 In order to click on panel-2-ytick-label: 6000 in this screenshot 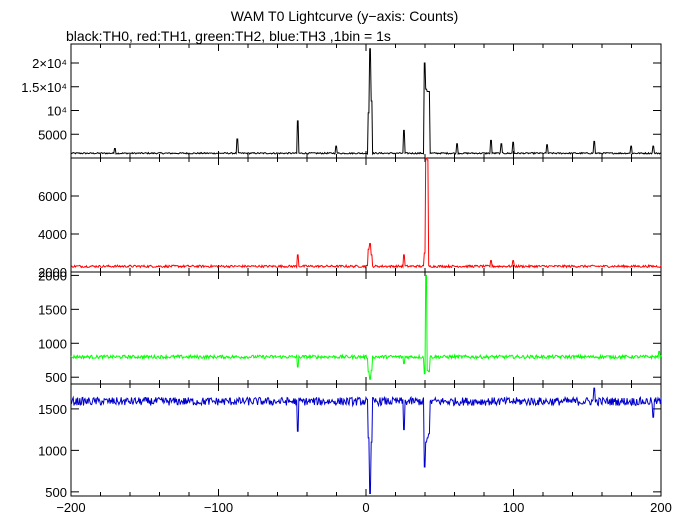, I will do `click(52, 196)`.